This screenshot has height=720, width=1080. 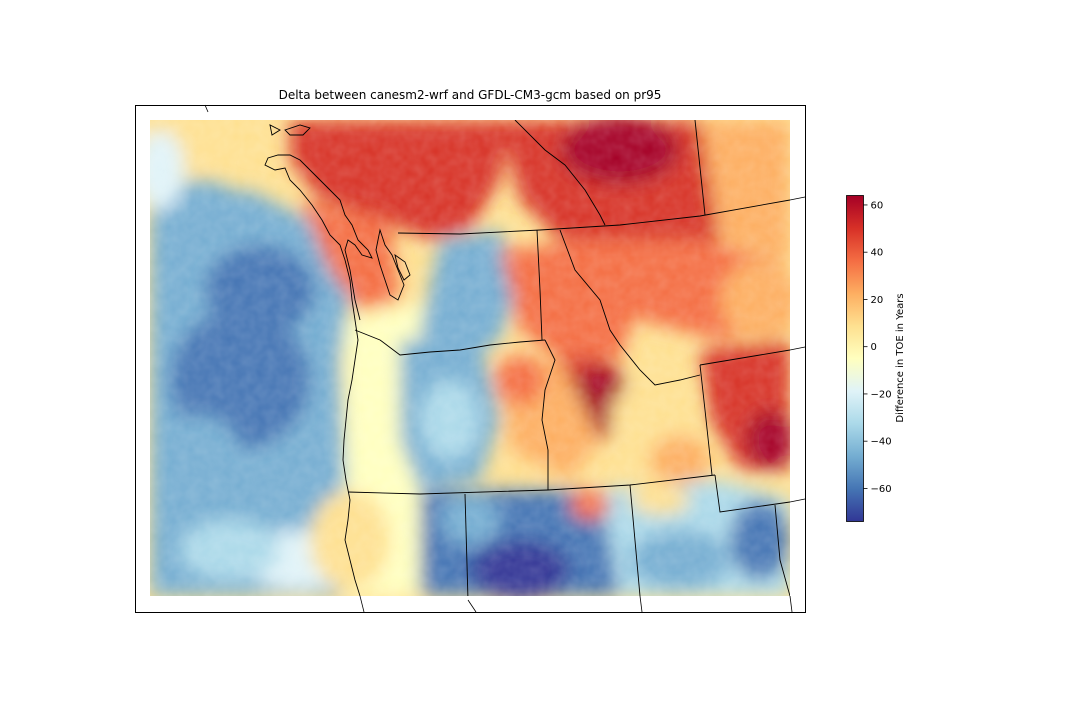 I want to click on border-ab-sk, so click(x=700, y=168).